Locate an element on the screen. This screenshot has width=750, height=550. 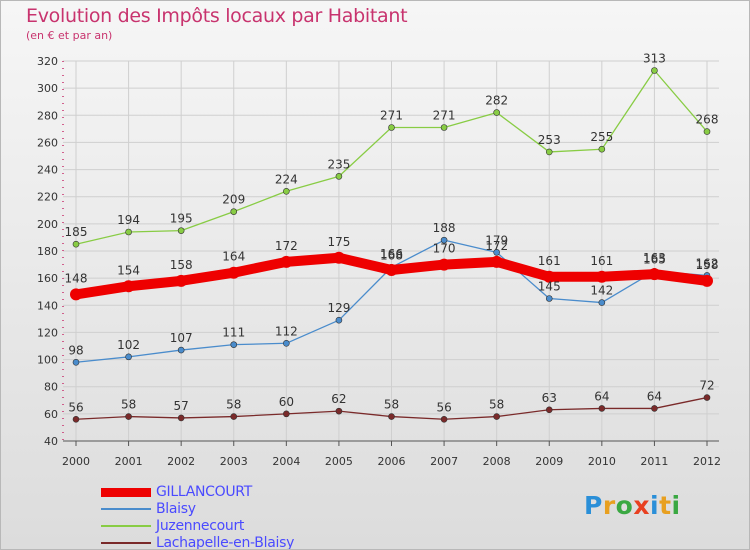
y-tick-label: 40 is located at coordinates (51, 441).